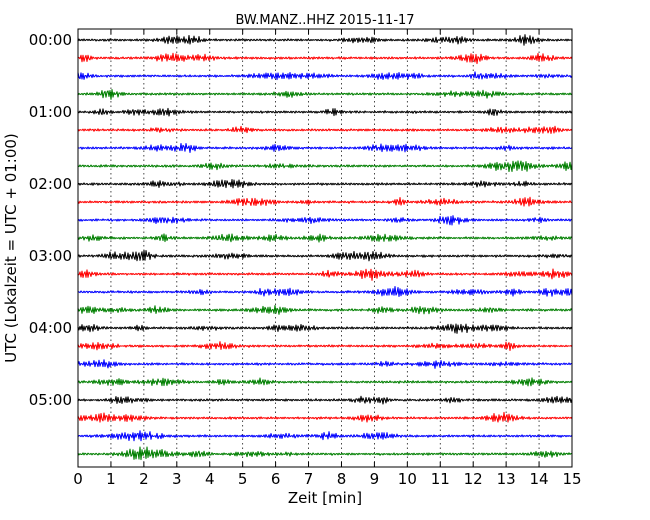  I want to click on x-axis-label: Zeit [min], so click(325, 498).